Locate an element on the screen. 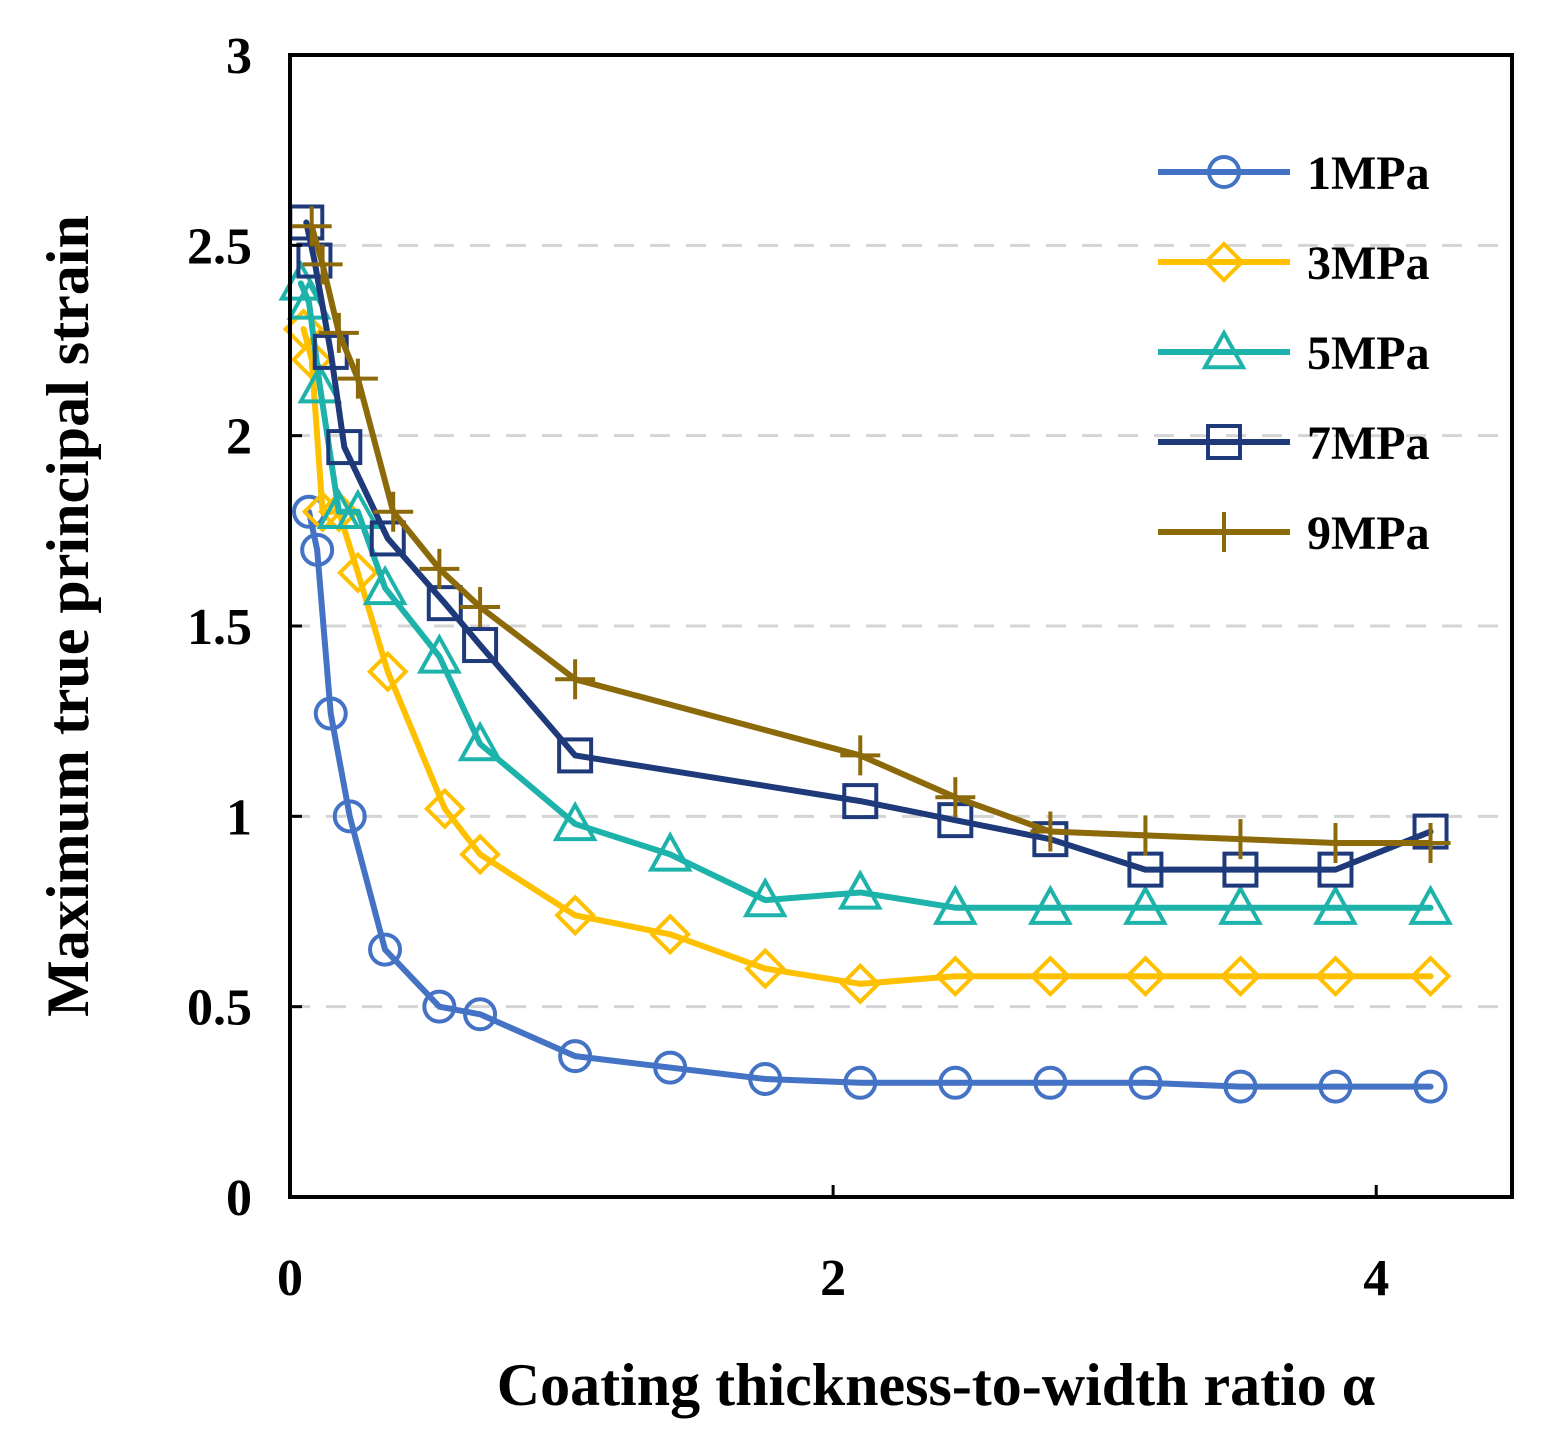  legend-item-9mpa: 9MPa is located at coordinates (1294, 533).